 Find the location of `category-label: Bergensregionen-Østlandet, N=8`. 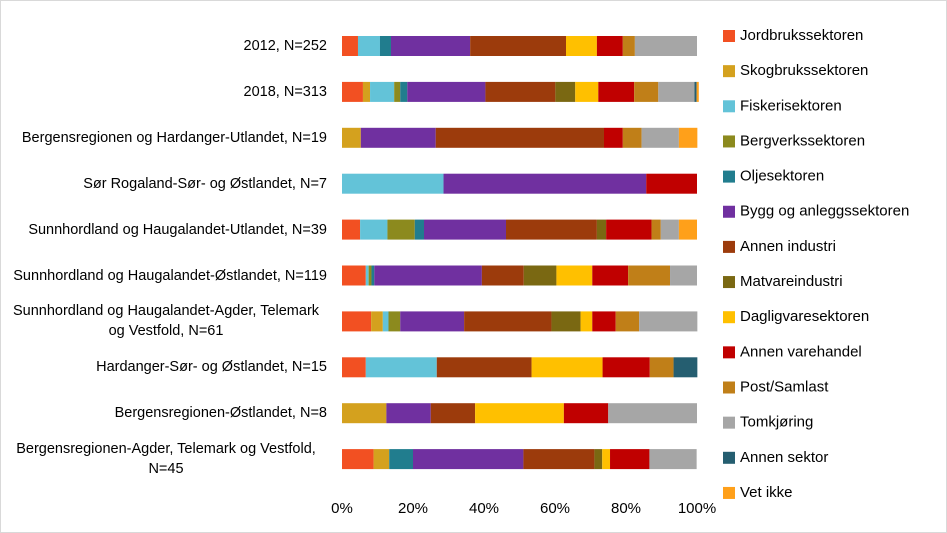

category-label: Bergensregionen-Østlandet, N=8 is located at coordinates (164, 413).